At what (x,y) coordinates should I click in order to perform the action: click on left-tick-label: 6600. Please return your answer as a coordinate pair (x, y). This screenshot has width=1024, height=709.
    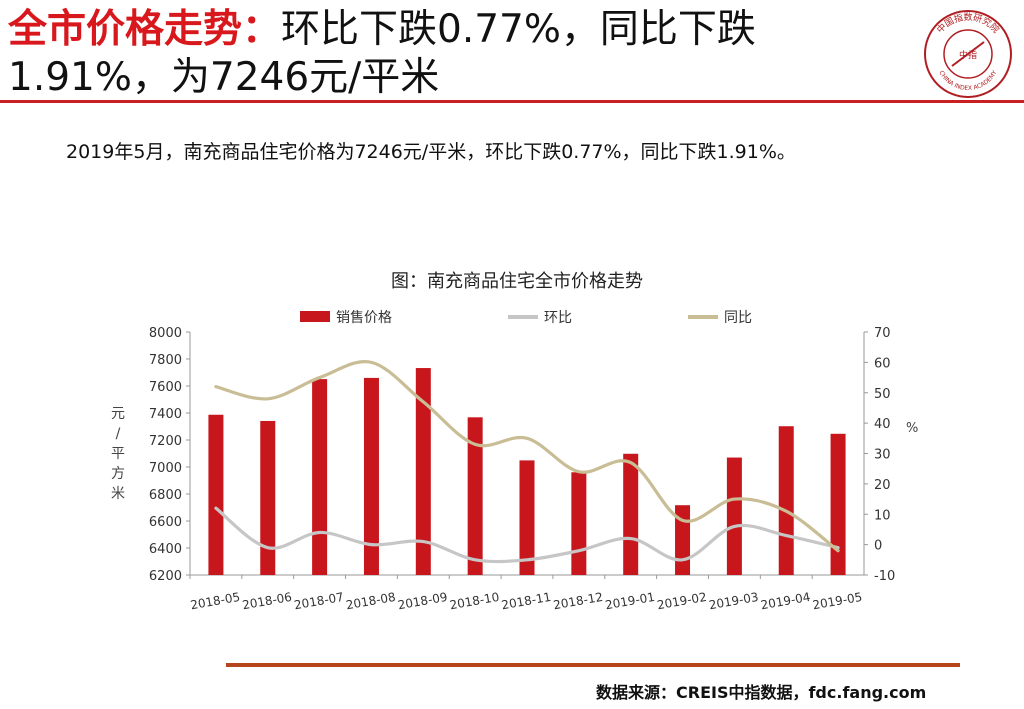
    Looking at the image, I should click on (165, 522).